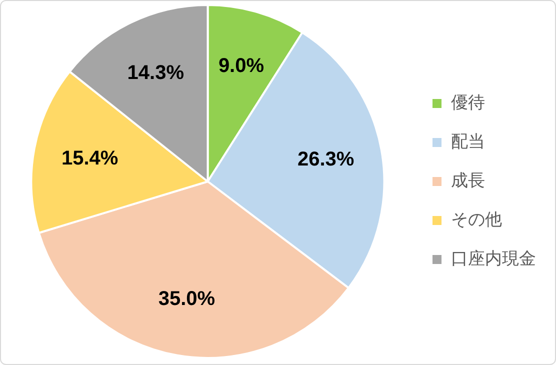 The height and width of the screenshot is (365, 556). What do you see at coordinates (468, 180) in the screenshot?
I see `legend-label: 成長` at bounding box center [468, 180].